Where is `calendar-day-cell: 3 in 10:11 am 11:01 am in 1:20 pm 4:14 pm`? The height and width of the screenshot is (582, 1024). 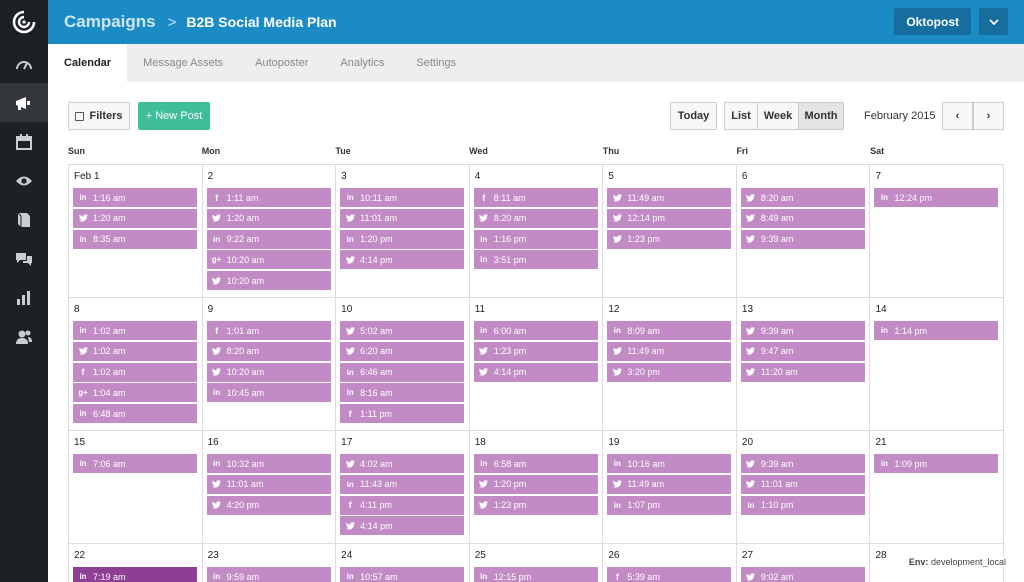
calendar-day-cell: 3 in 10:11 am 11:01 am in 1:20 pm 4:14 pm is located at coordinates (403, 231).